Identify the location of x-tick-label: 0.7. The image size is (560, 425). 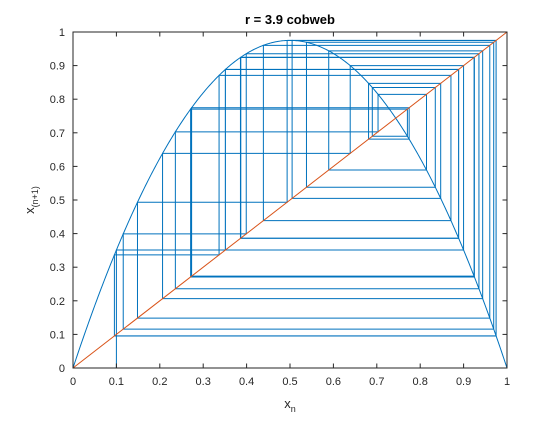
(376, 382).